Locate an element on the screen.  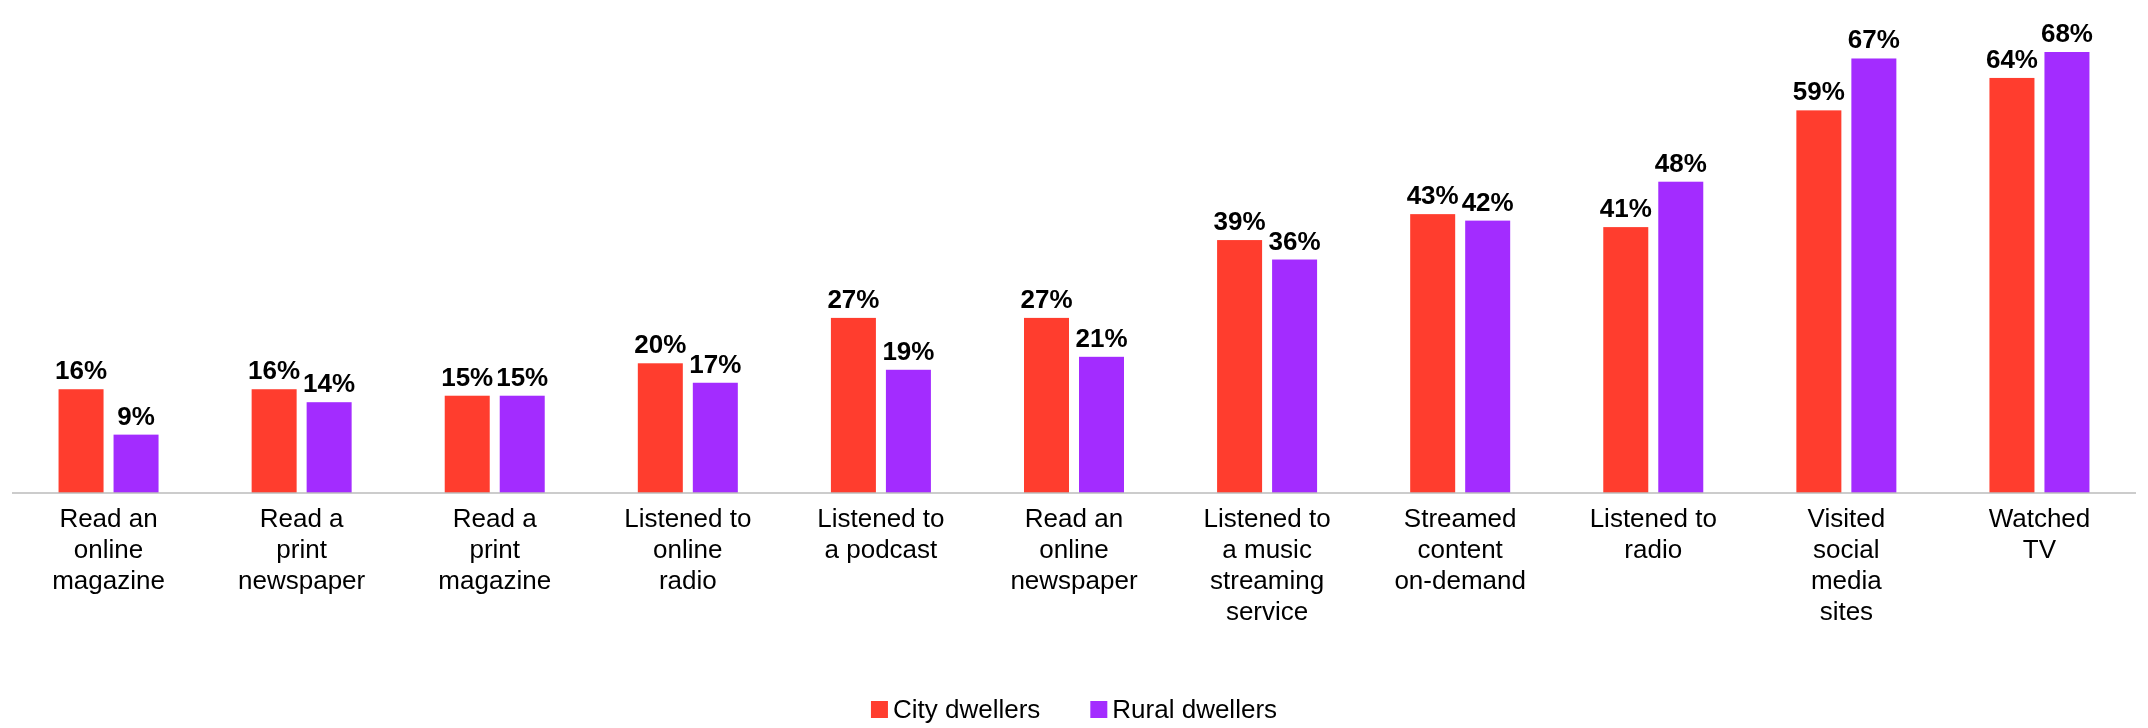
data-label: 36% is located at coordinates (1294, 240).